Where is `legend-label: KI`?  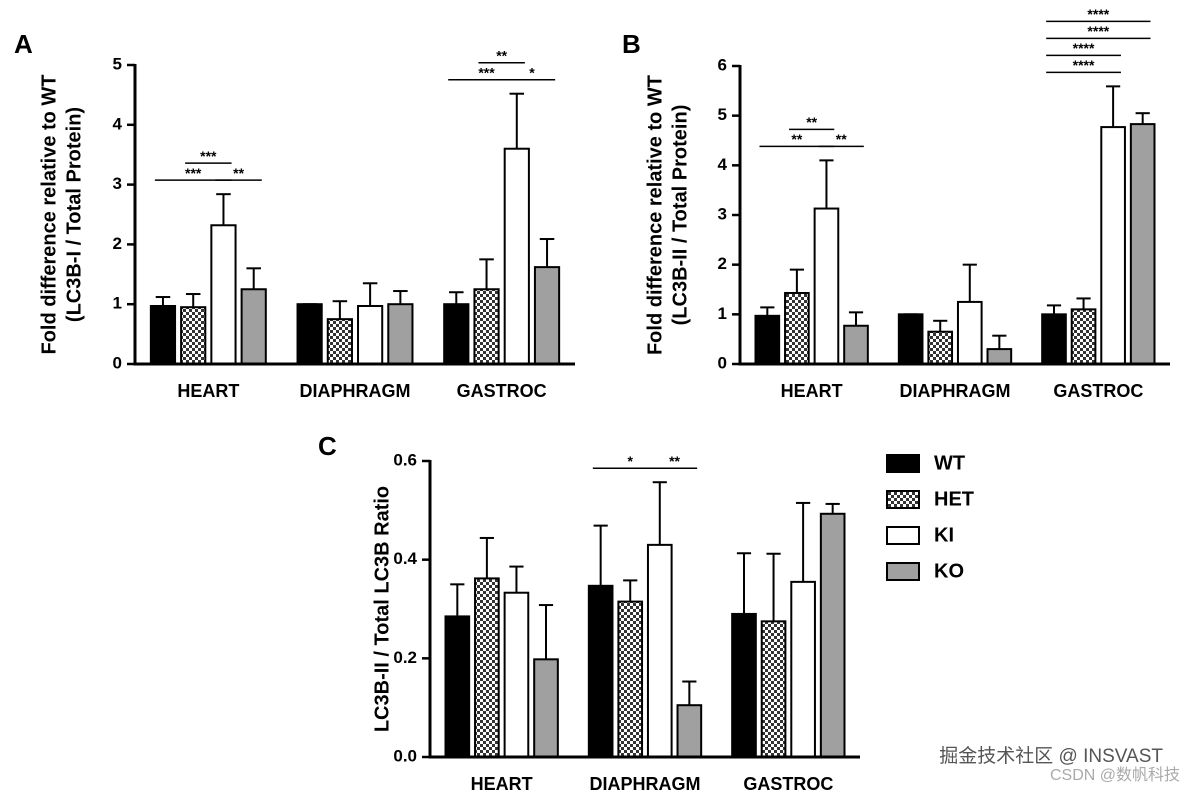 legend-label: KI is located at coordinates (944, 535).